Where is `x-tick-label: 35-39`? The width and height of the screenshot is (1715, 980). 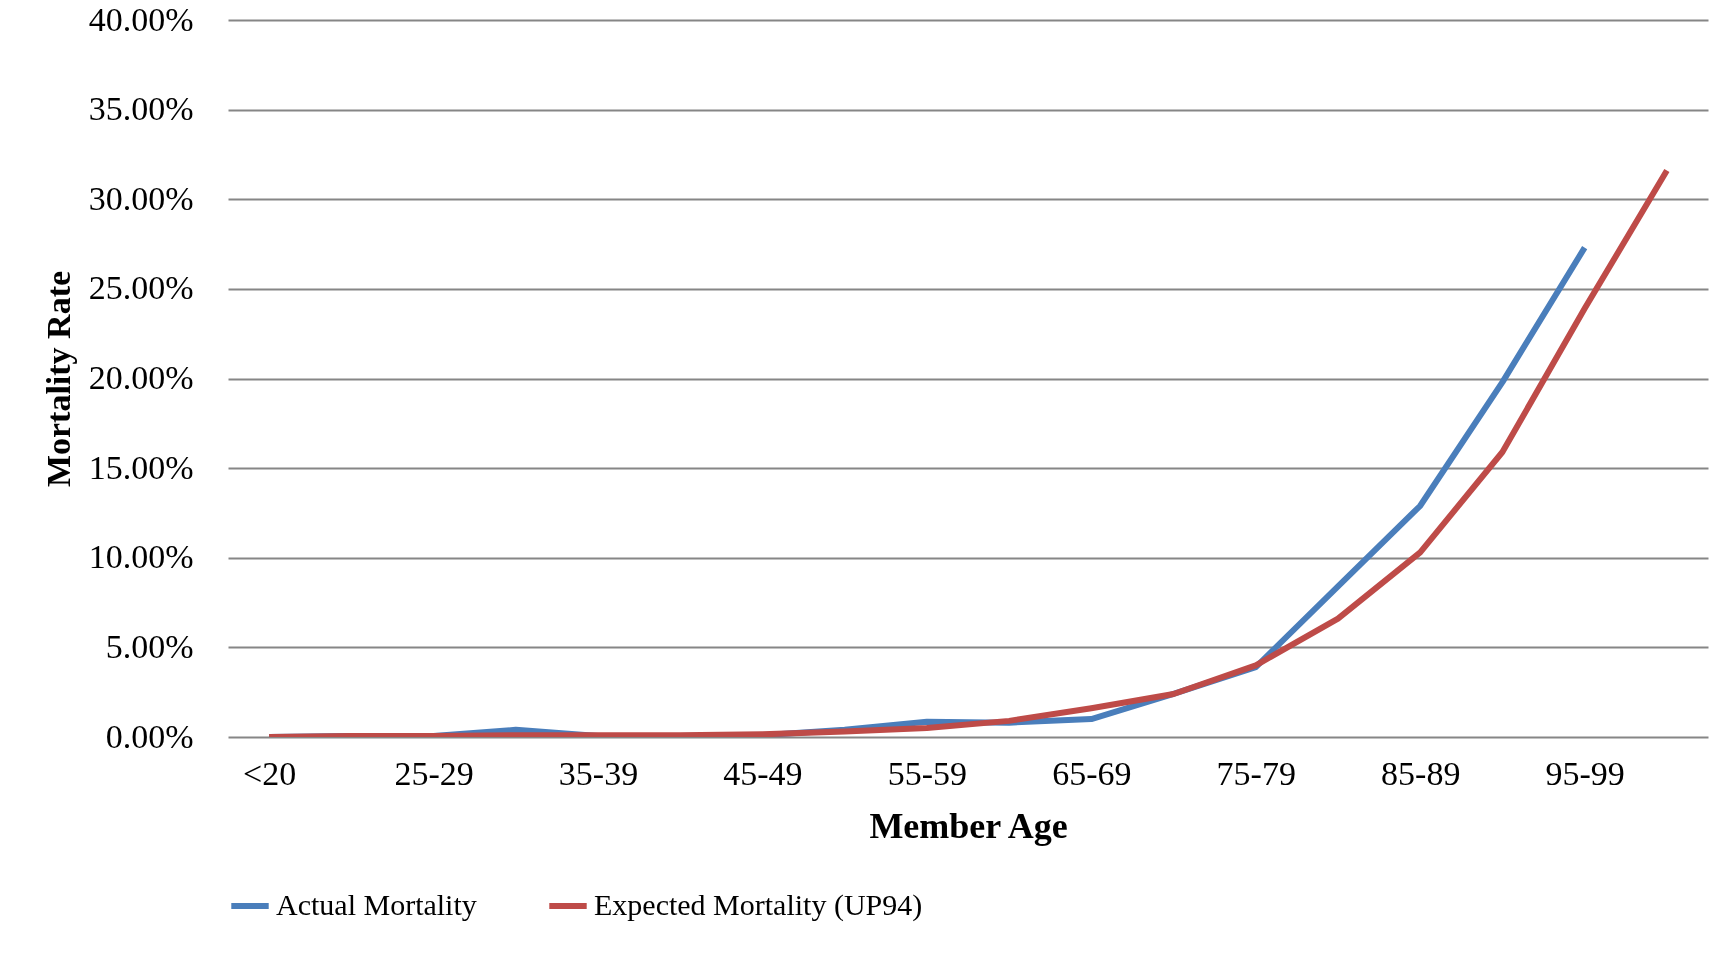
x-tick-label: 35-39 is located at coordinates (598, 773).